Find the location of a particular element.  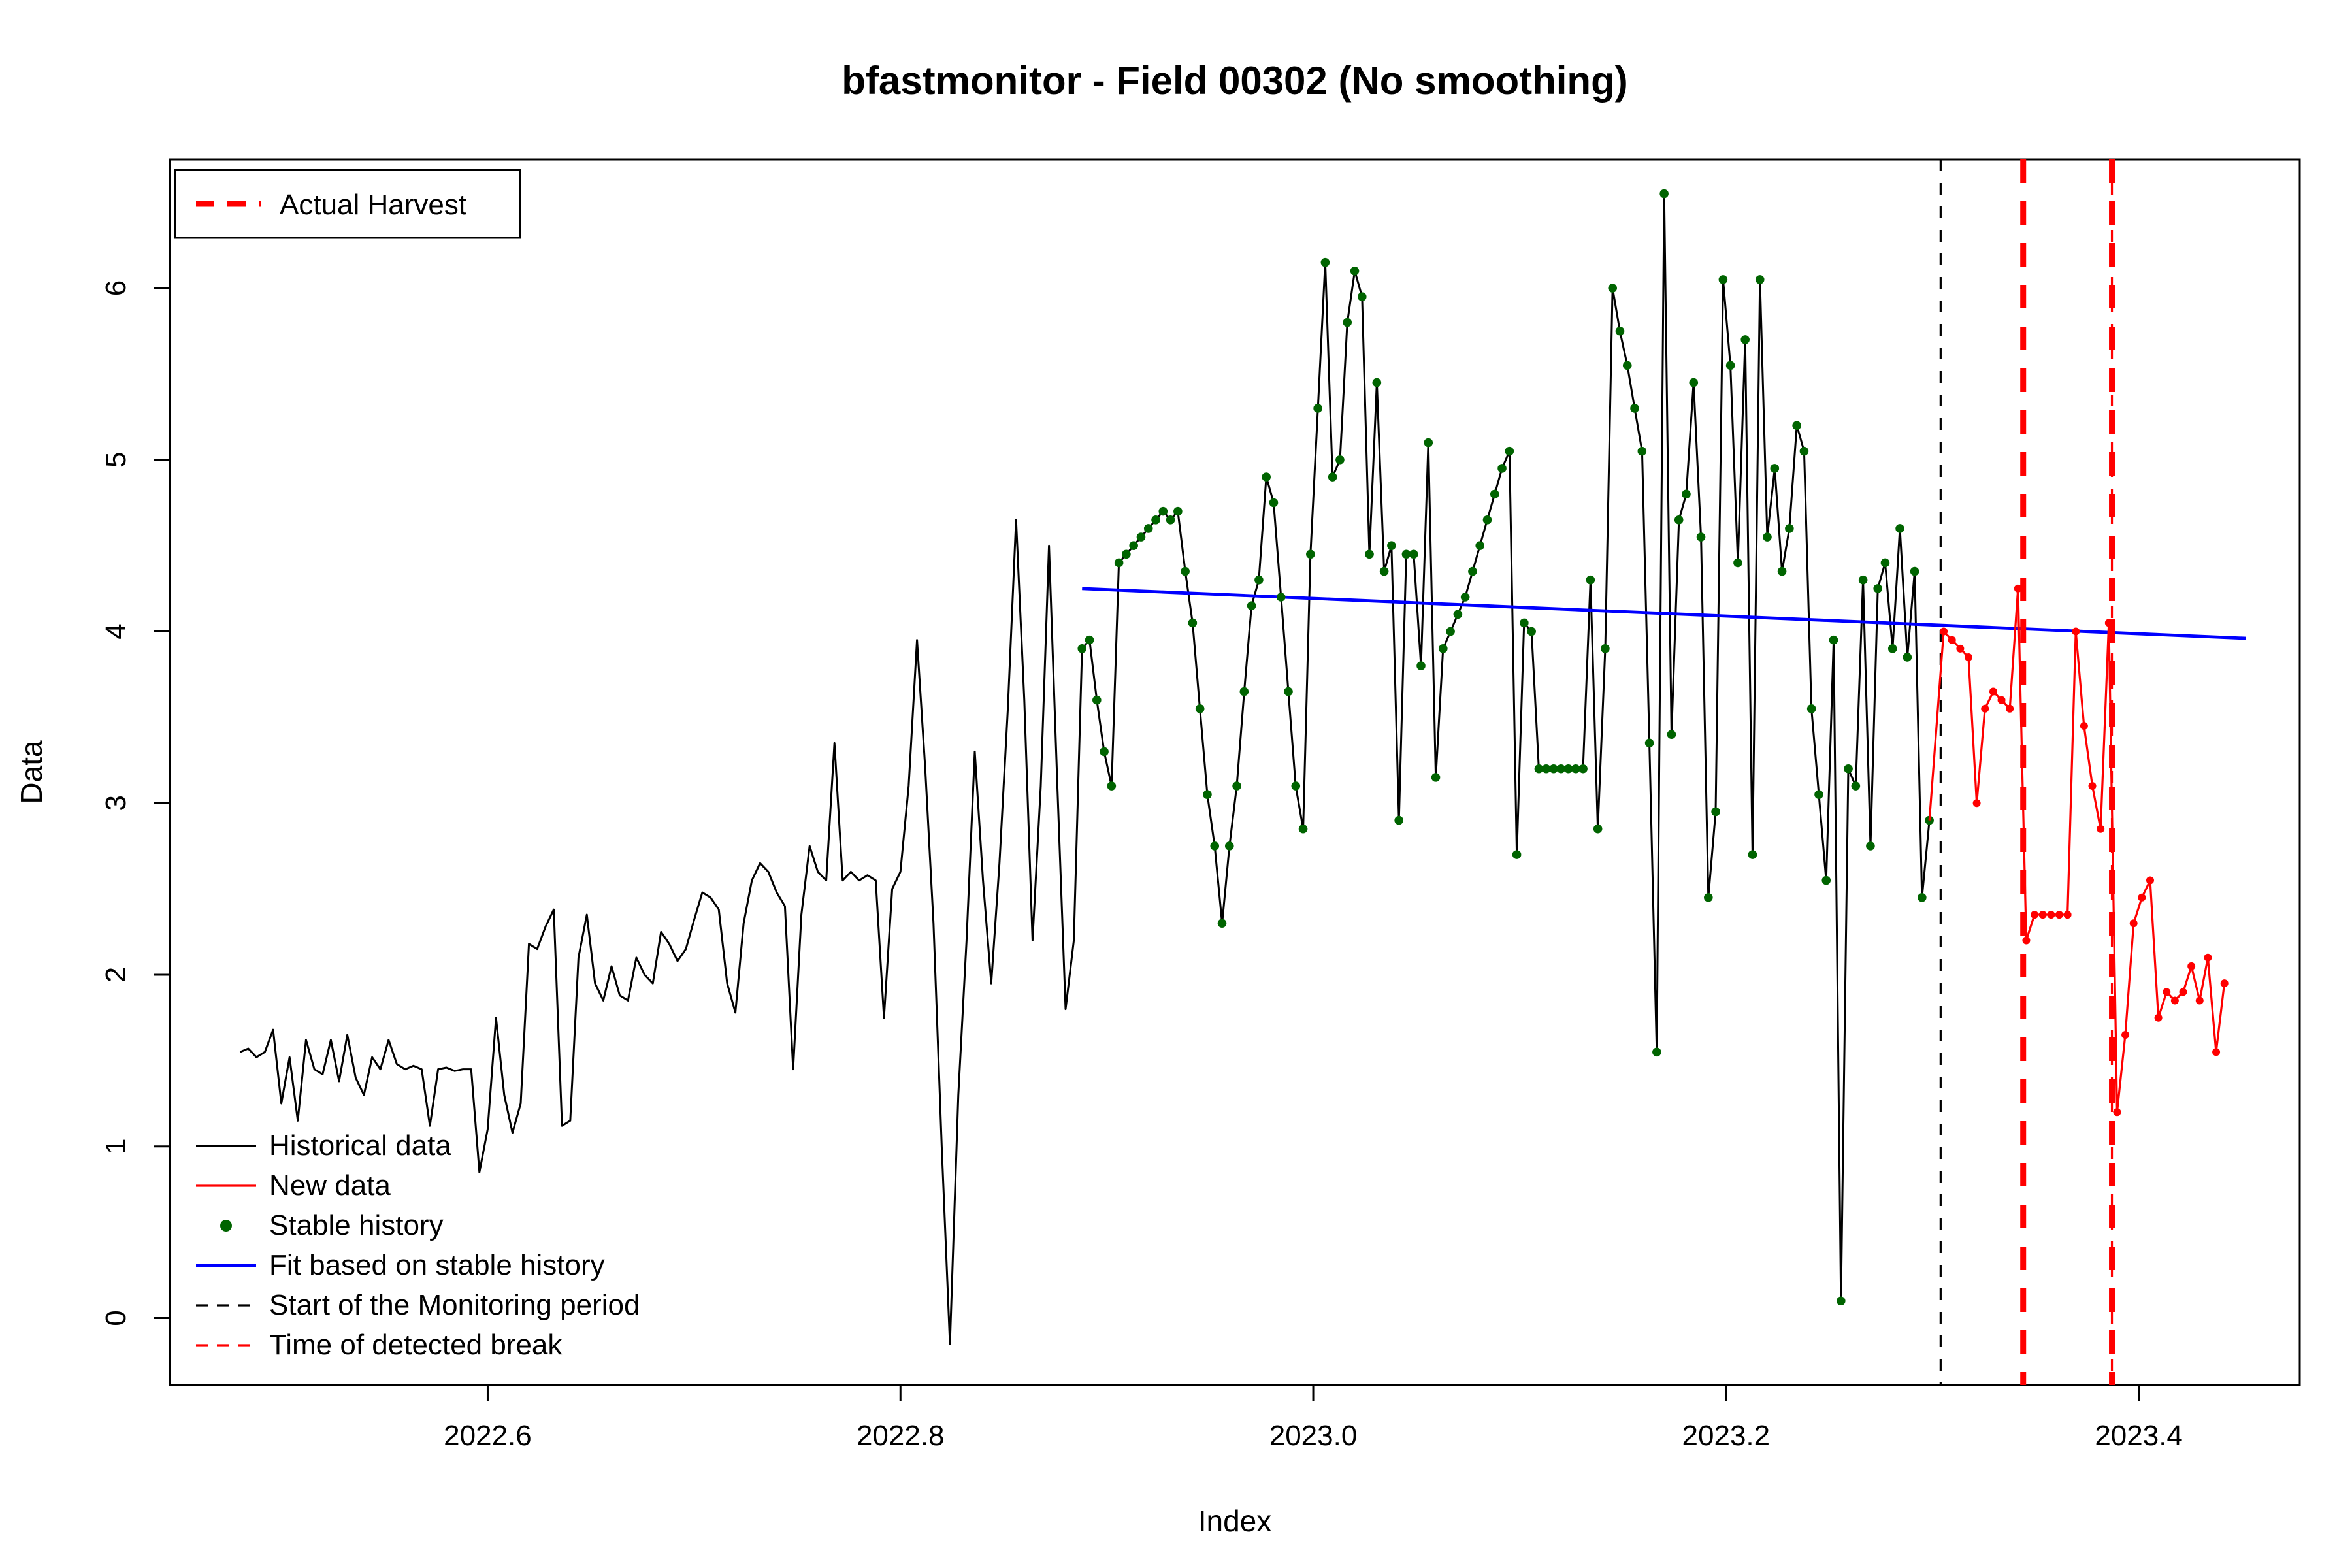

legend-label-start-of-the-monitoring-period: Start of the Monitoring period is located at coordinates (454, 1305).